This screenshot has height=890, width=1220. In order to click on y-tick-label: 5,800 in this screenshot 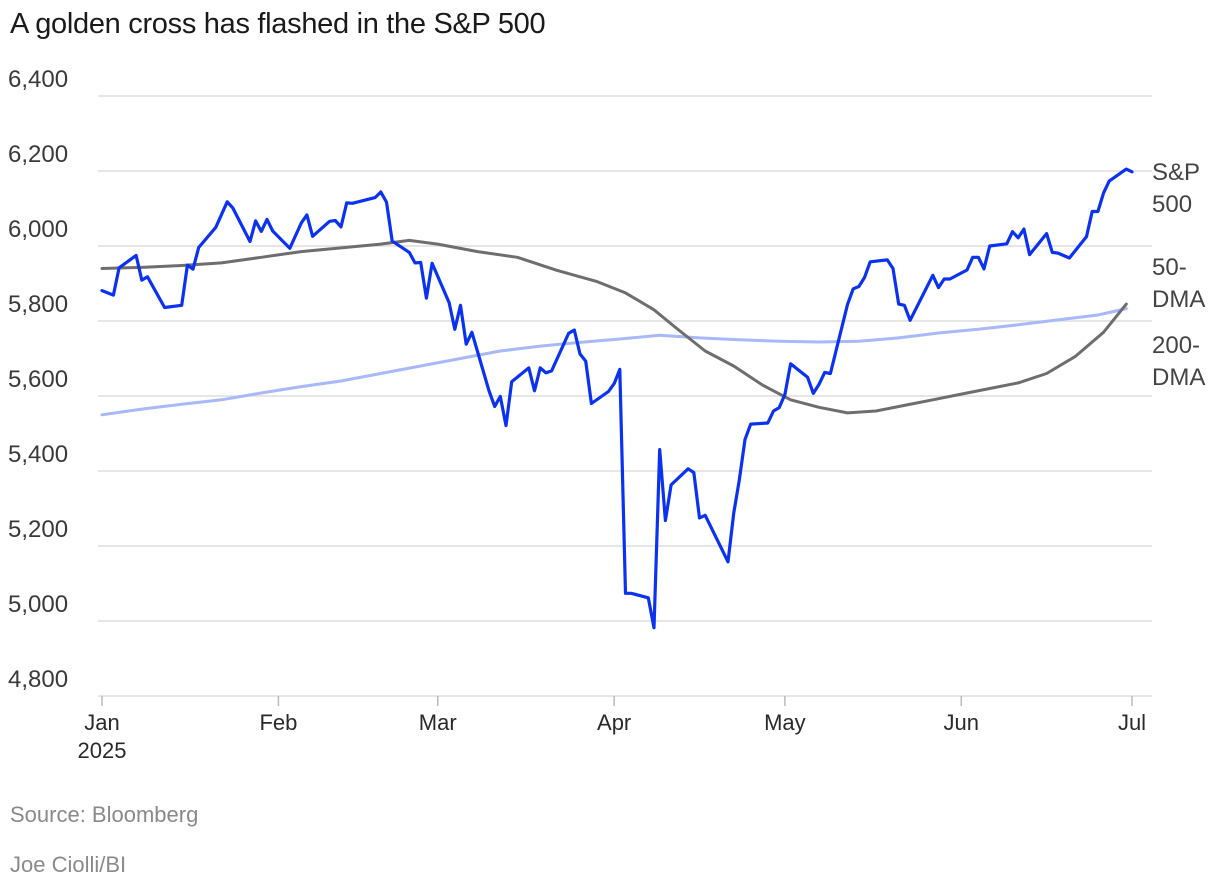, I will do `click(38, 304)`.